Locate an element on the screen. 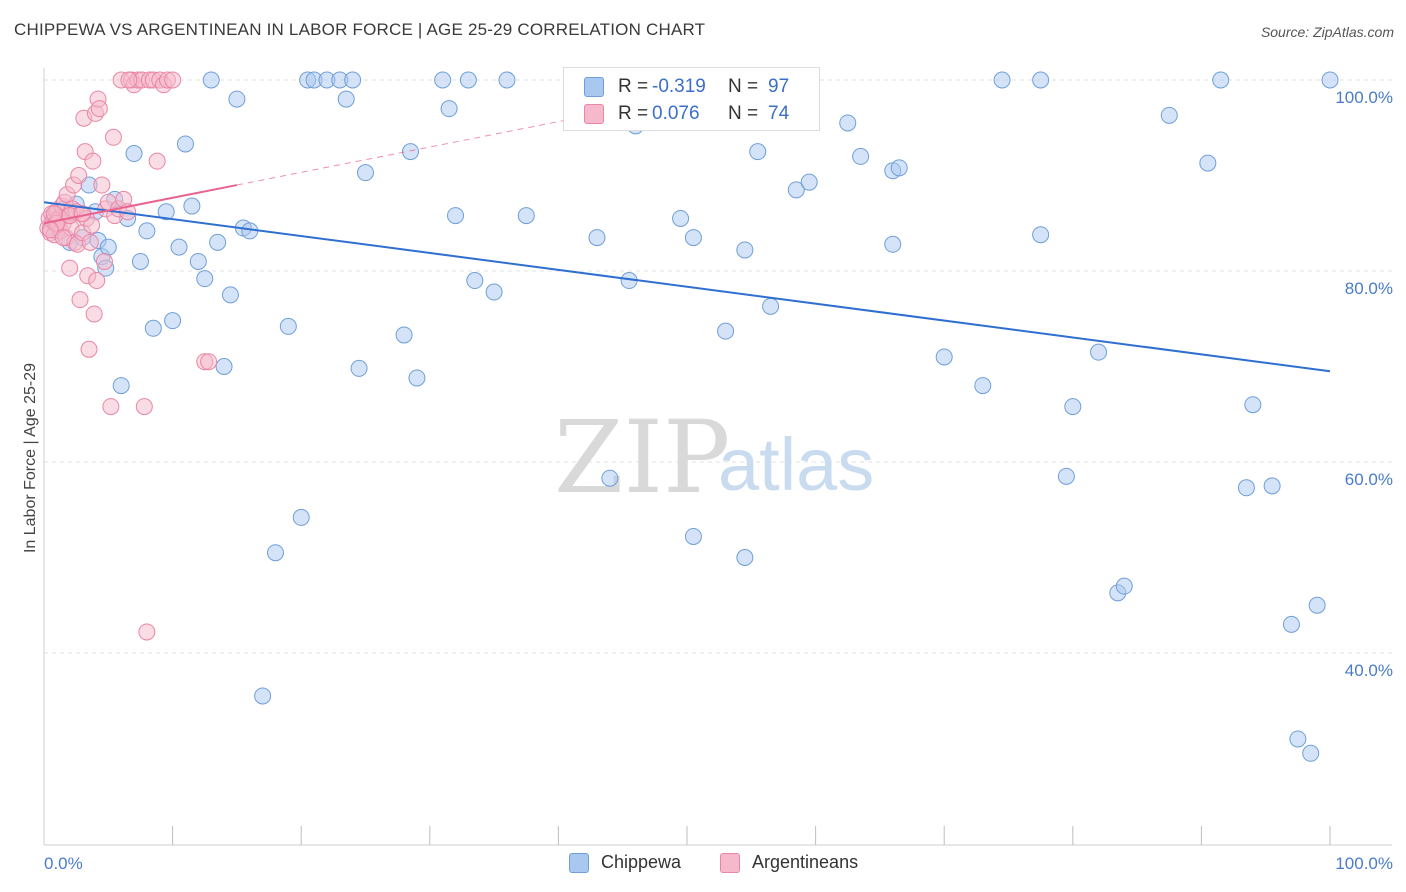  series-legend-chippewa: Chippewa is located at coordinates (625, 862).